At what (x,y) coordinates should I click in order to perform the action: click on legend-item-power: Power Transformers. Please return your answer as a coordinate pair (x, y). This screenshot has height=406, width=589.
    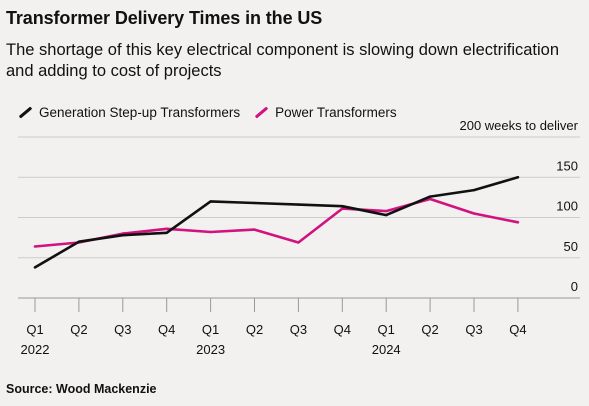
    Looking at the image, I should click on (325, 112).